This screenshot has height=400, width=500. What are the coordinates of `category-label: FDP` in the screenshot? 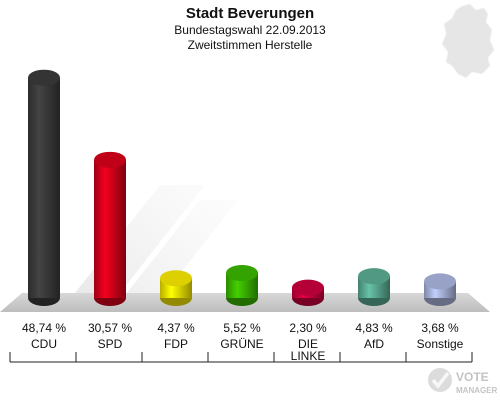 It's located at (176, 344).